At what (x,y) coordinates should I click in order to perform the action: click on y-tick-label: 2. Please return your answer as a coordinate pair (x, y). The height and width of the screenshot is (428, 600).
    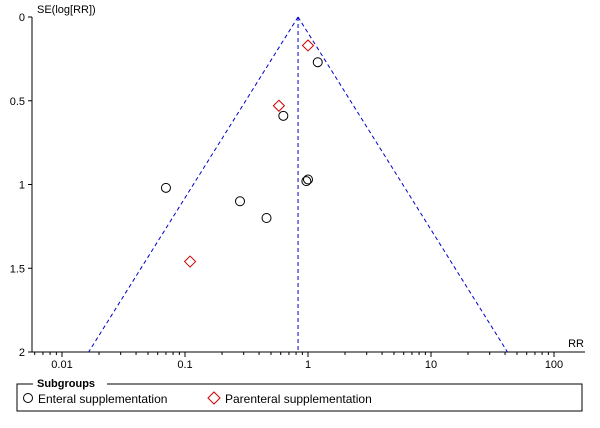
    Looking at the image, I should click on (22, 353).